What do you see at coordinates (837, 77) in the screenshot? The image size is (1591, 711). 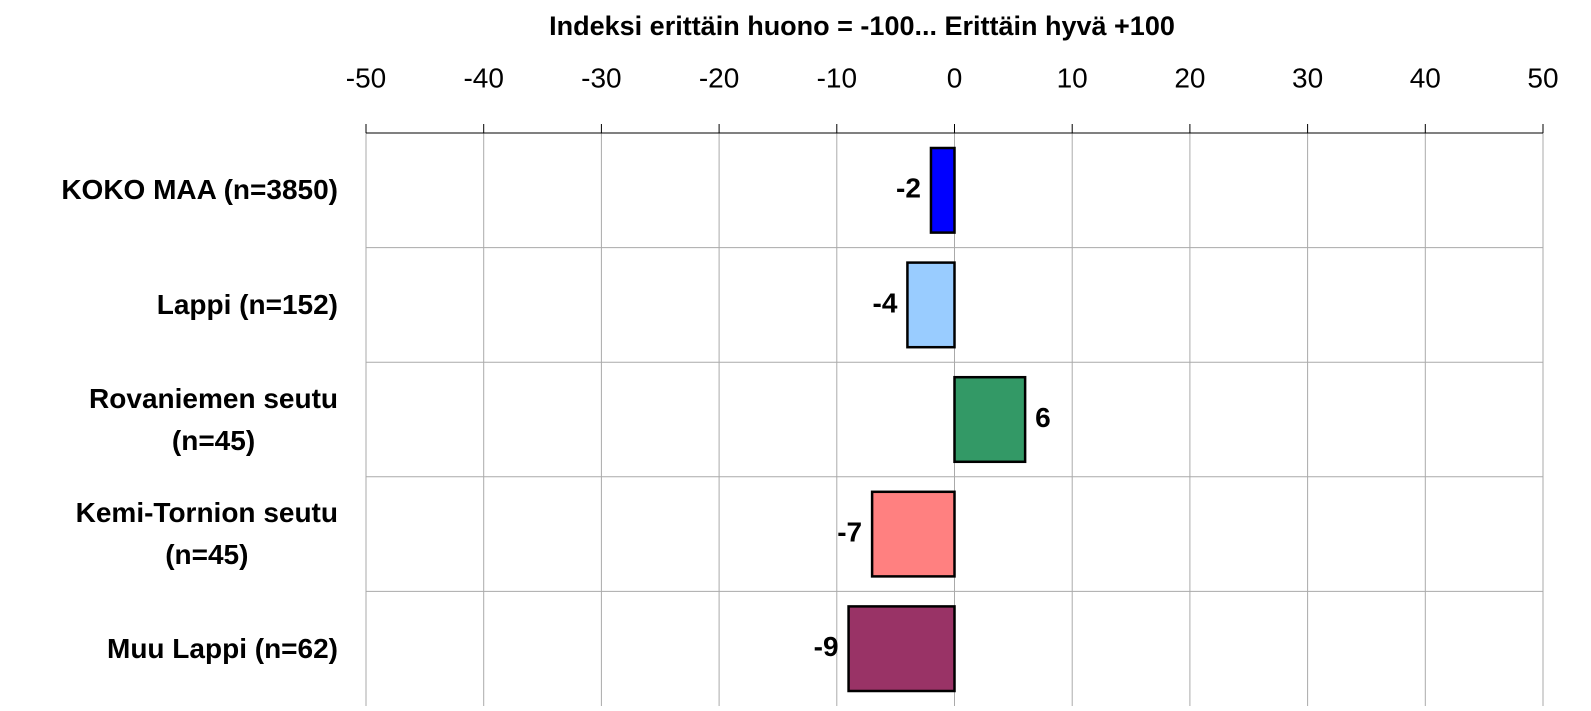 I see `x-tick-label: -10` at bounding box center [837, 77].